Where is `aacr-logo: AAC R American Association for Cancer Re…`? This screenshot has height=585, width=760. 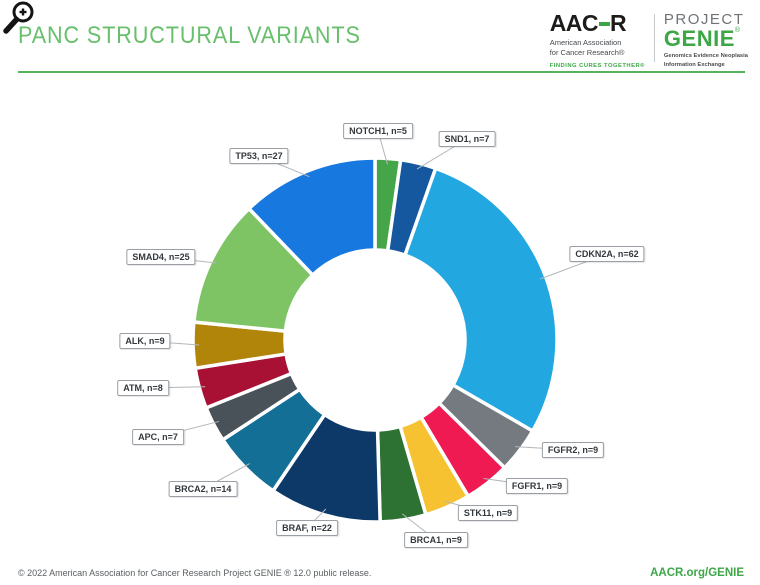
aacr-logo: AAC R American Association for Cancer Re… is located at coordinates (597, 40).